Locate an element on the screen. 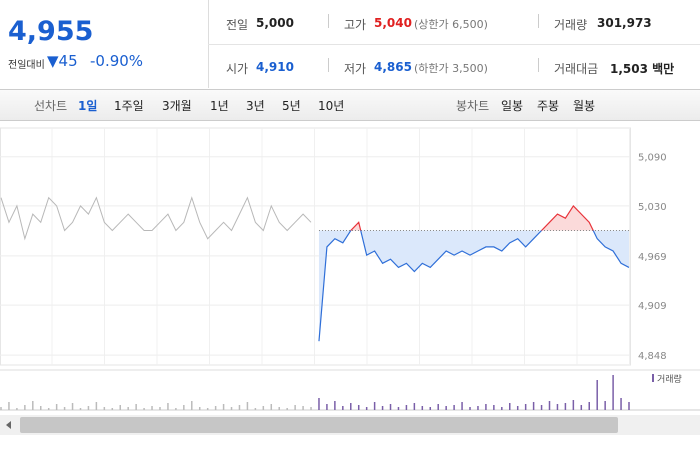 This screenshot has height=450, width=700. price-box: 4,955 전일대비 ▼45 -0.90% is located at coordinates (104, 44).